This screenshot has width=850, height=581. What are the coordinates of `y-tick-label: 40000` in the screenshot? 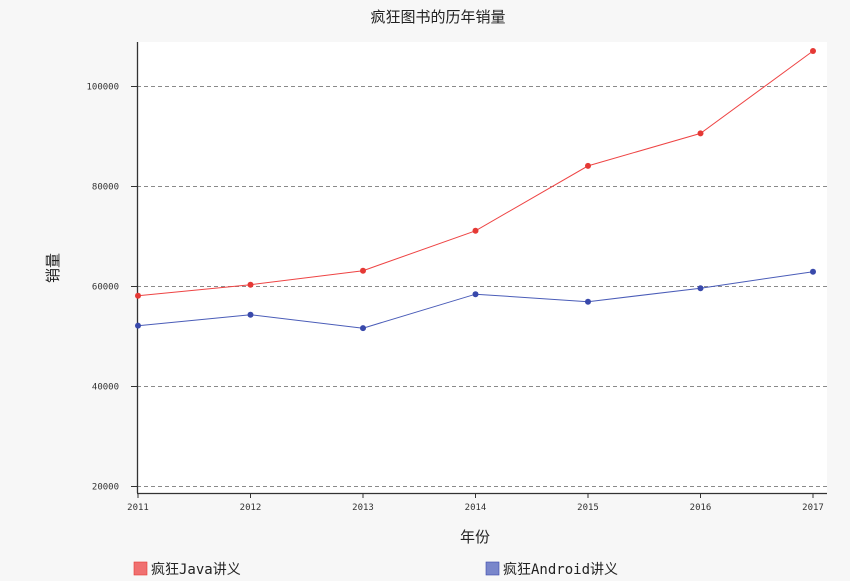 It's located at (105, 388).